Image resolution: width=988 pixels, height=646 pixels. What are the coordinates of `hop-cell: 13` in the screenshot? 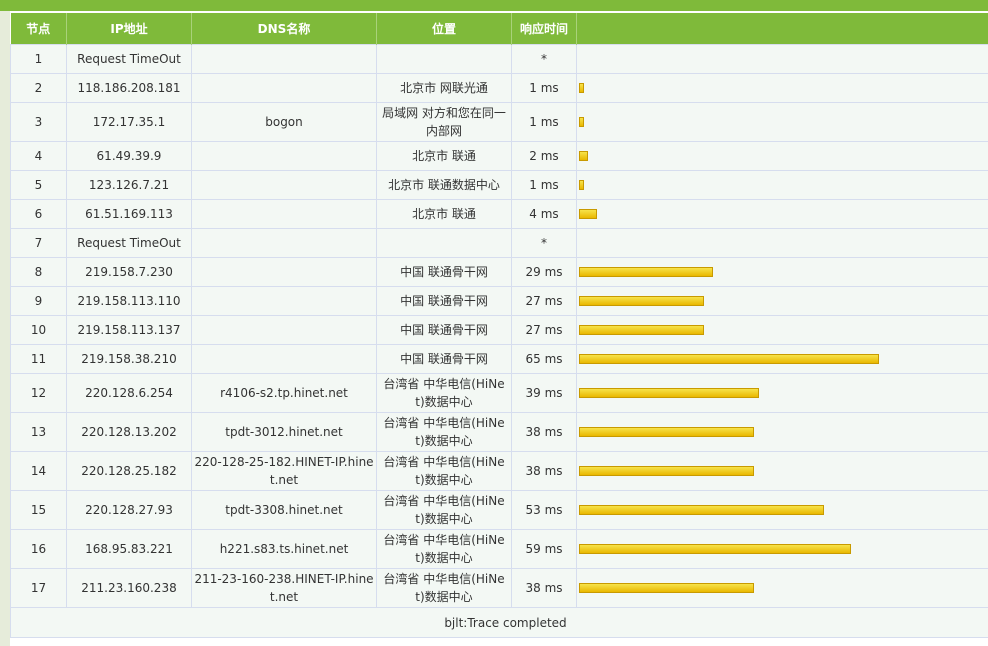 It's located at (38, 432).